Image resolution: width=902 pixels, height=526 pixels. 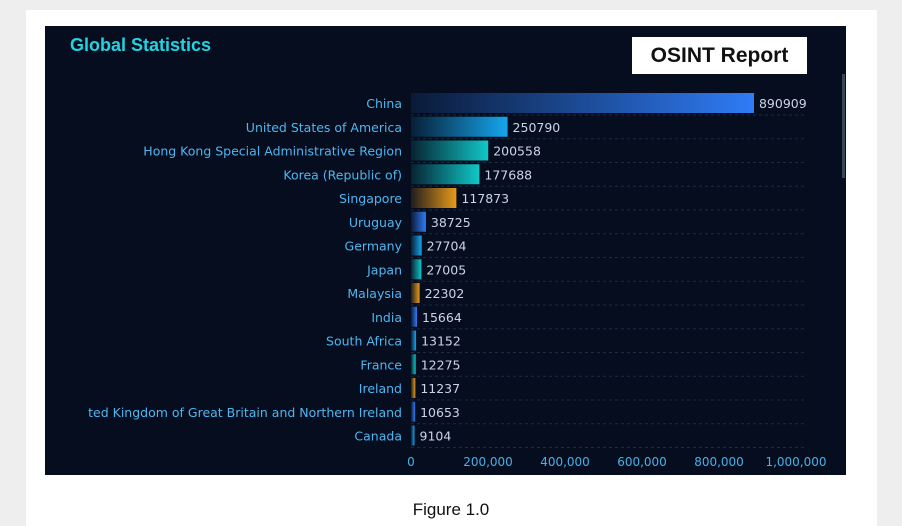 I want to click on category-label: Japan, so click(x=384, y=269).